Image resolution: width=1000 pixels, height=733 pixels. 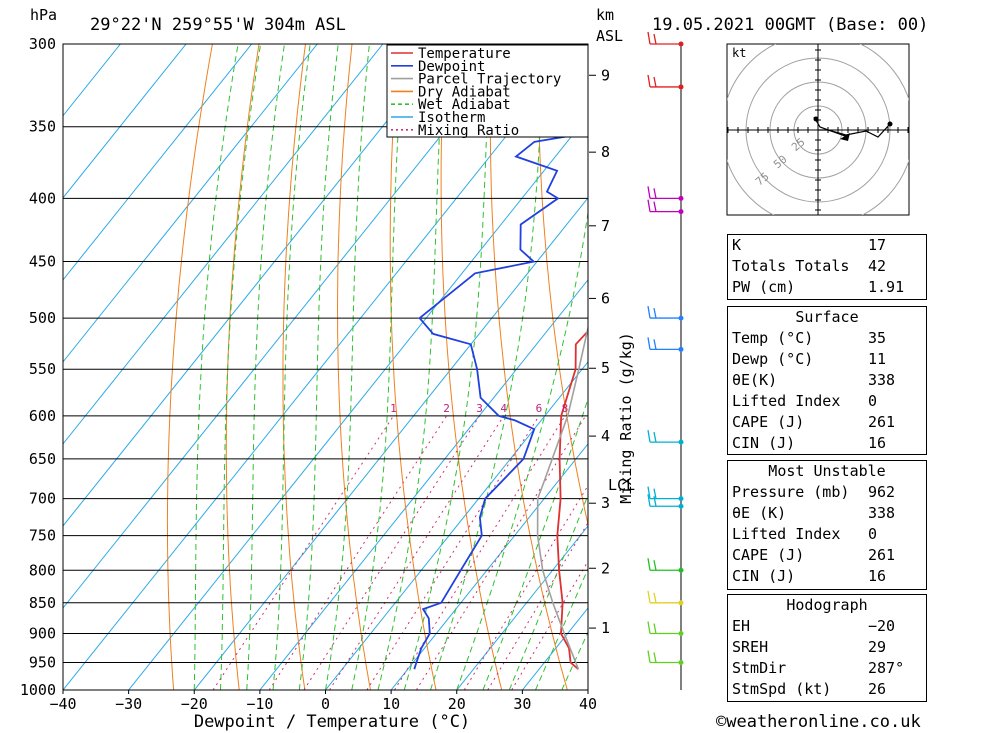 I want to click on table-row: Lifted Index 0, so click(x=827, y=534).